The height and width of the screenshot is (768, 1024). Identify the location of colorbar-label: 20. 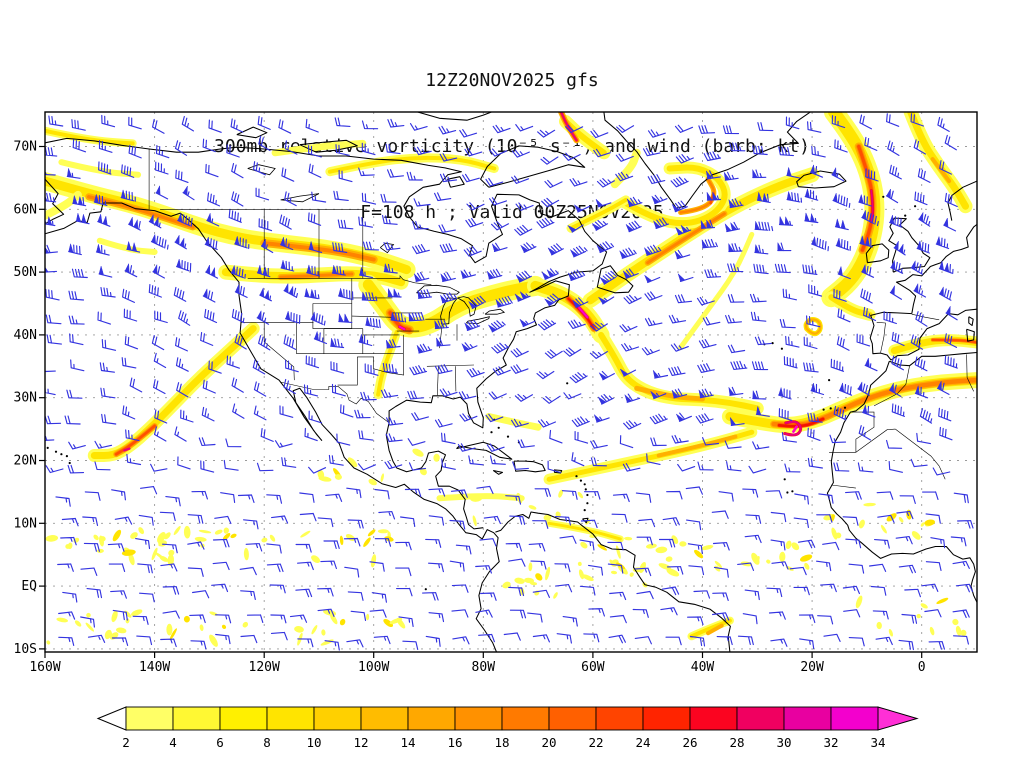
(548, 742).